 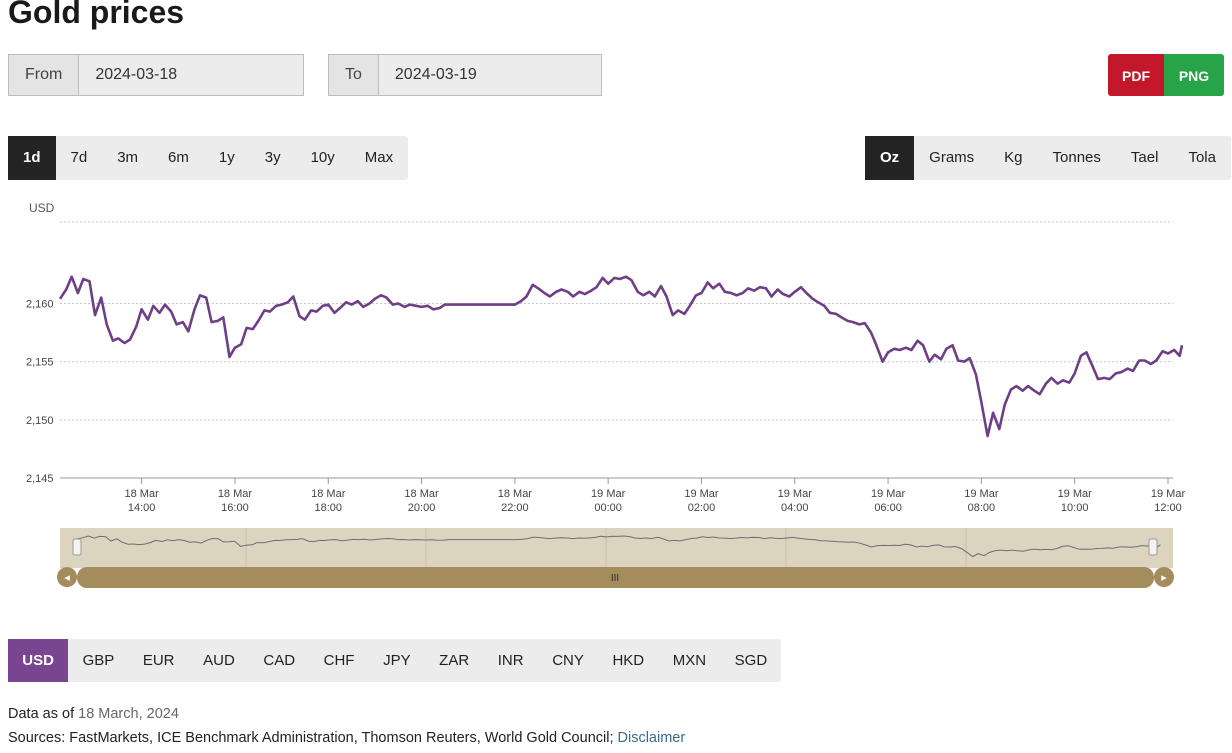 What do you see at coordinates (454, 660) in the screenshot?
I see `currency-option-zar: ZAR` at bounding box center [454, 660].